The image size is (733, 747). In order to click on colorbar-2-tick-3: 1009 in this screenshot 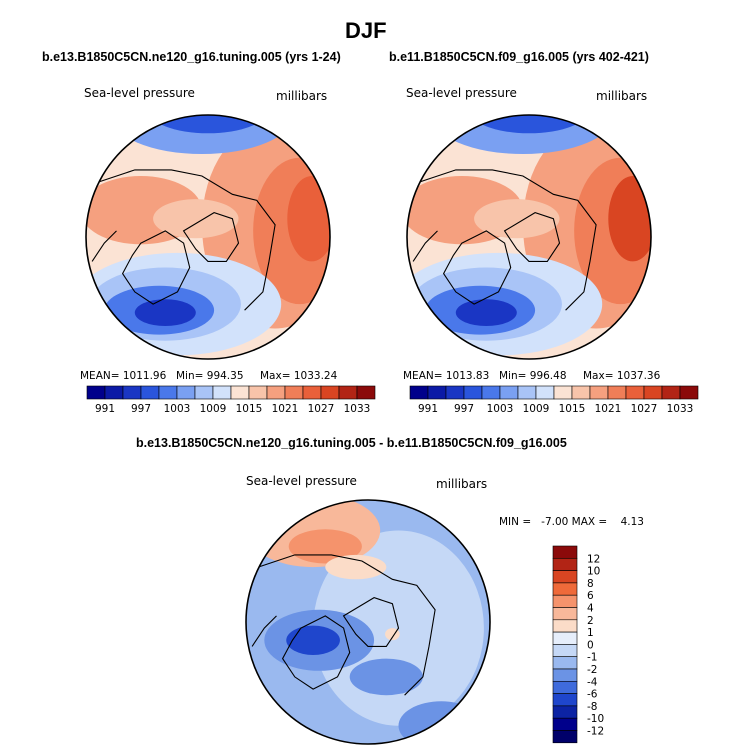, I will do `click(536, 409)`.